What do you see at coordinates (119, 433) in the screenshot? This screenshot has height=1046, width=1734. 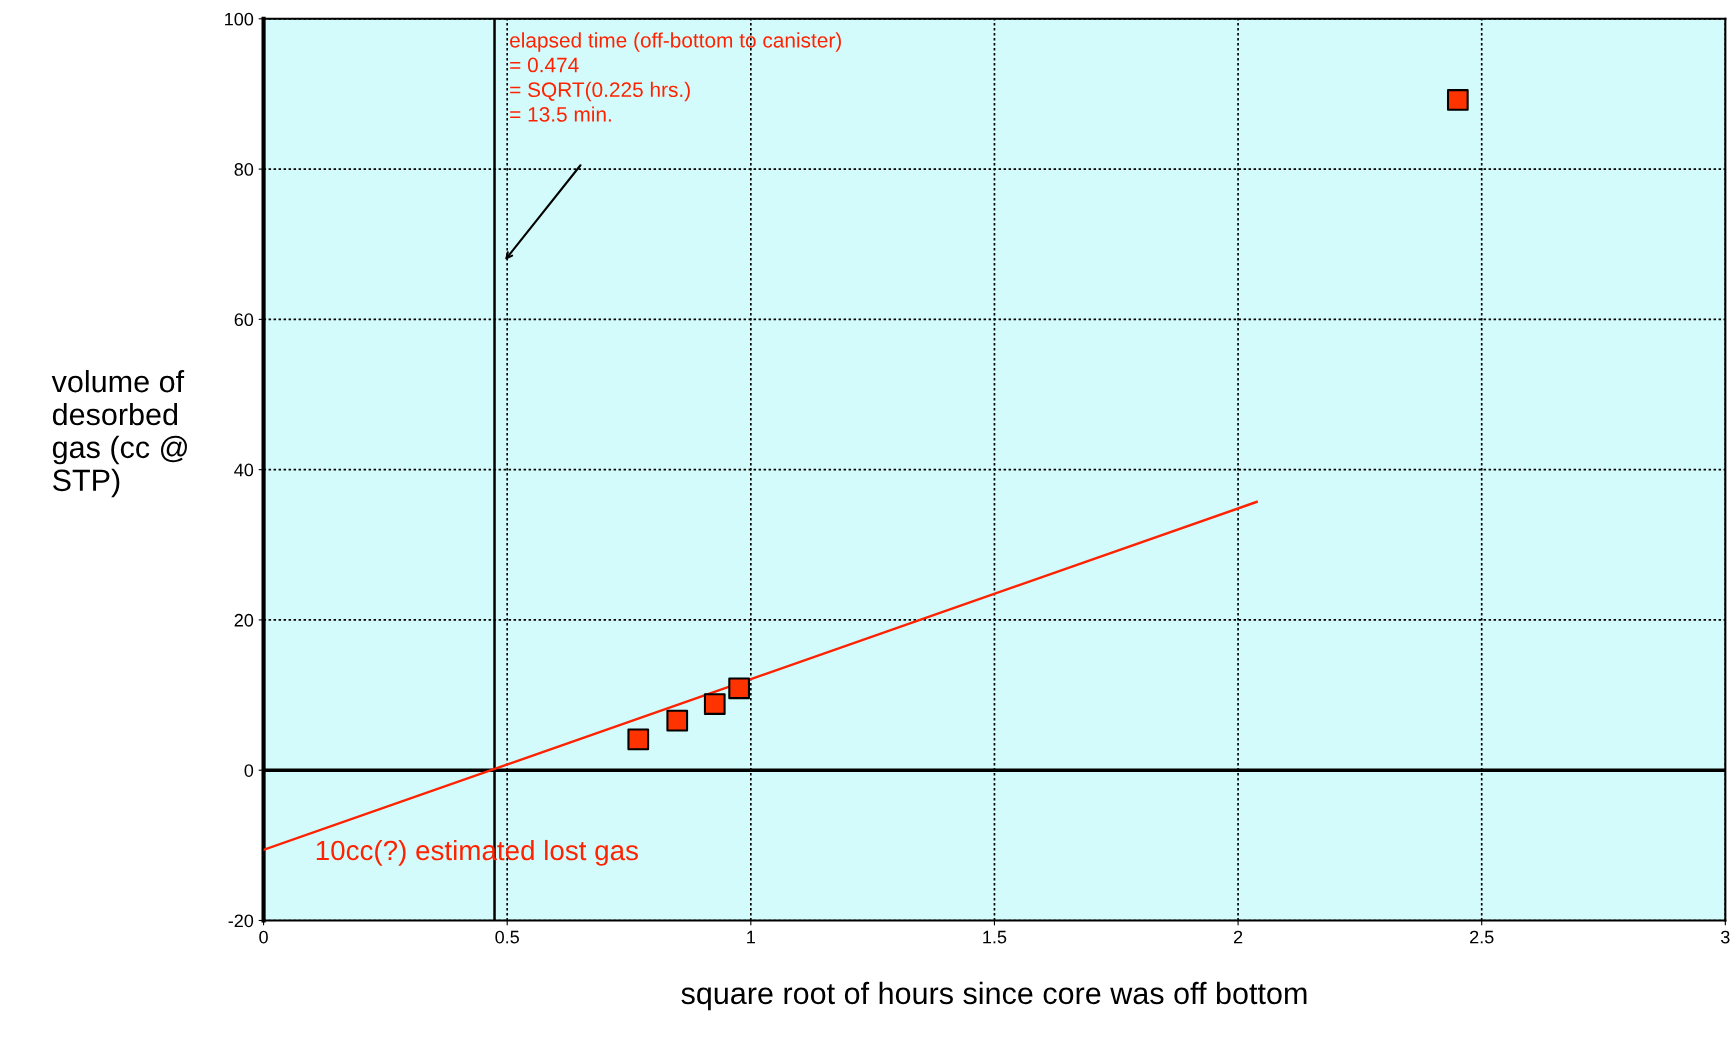 I see `y-axis-title: volume of desorbed gas (cc @ STP)` at bounding box center [119, 433].